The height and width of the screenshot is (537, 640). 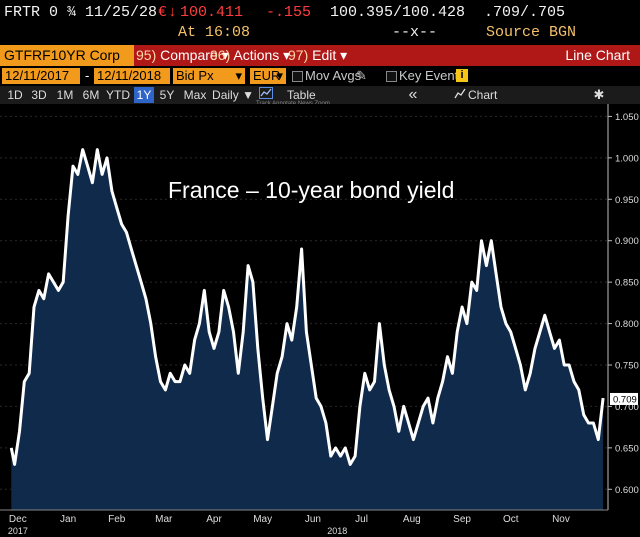 I want to click on chart-content-icon, so click(x=460, y=95).